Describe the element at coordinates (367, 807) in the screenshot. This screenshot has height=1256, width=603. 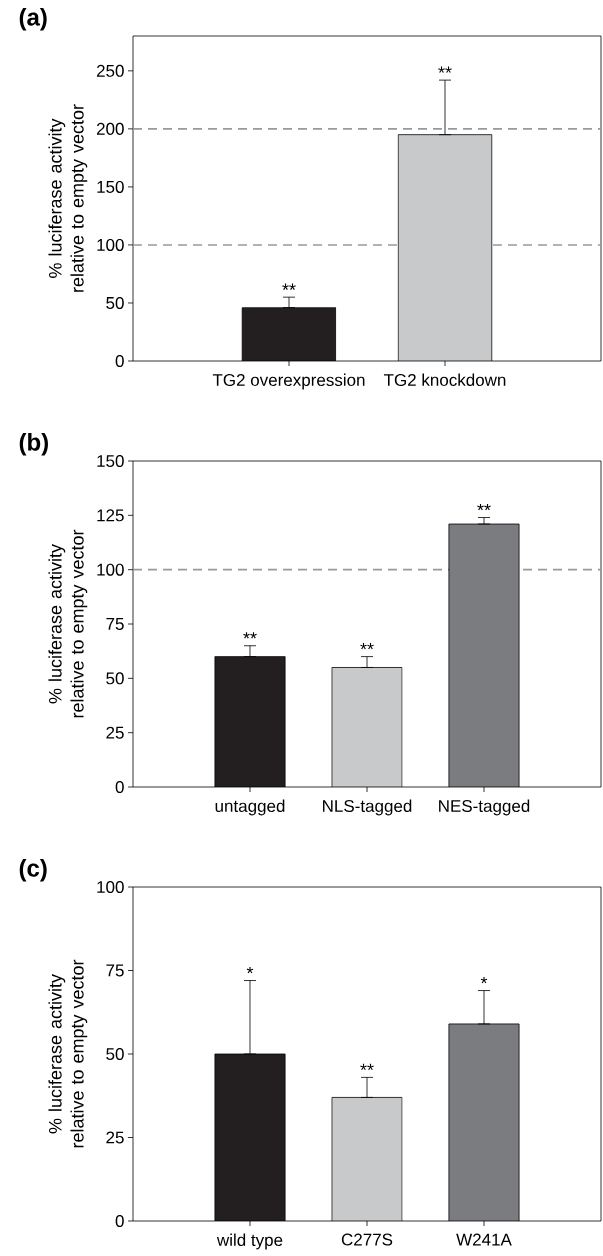
I see `x-tick-label: NLS-tagged` at that location.